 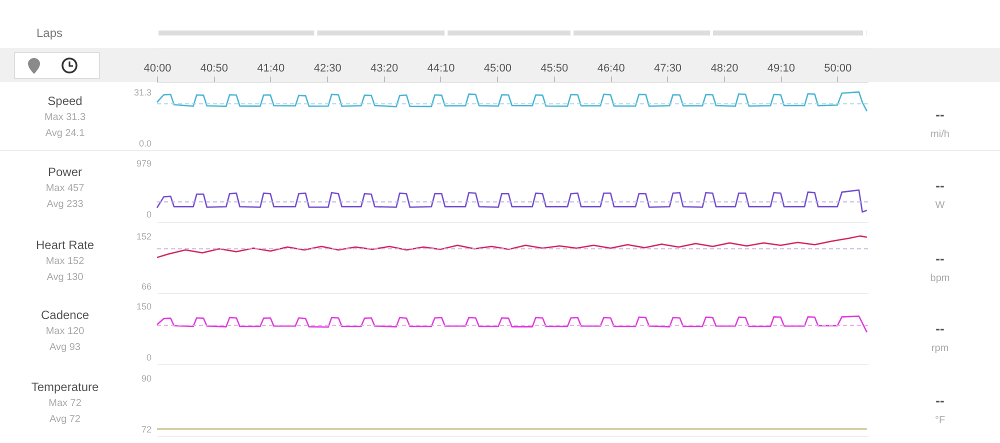 I want to click on y-tick-label: 72, so click(x=146, y=429).